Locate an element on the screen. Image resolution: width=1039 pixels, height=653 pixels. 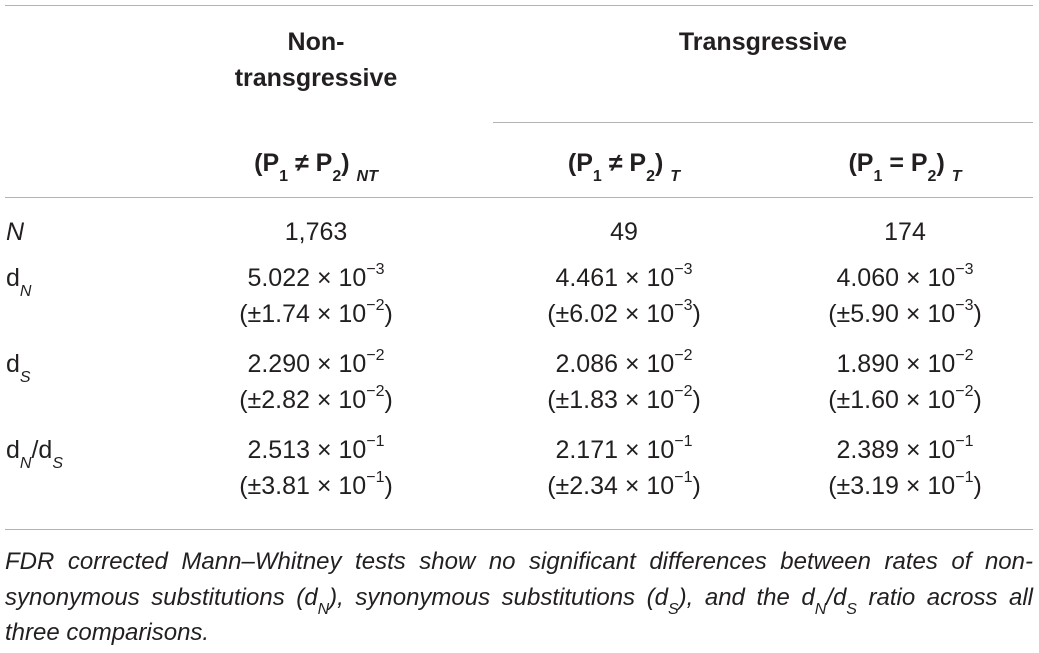
cell-dn-t-equal: 4.060 × 10−3 (±5.90 × 10−3) is located at coordinates (905, 294).